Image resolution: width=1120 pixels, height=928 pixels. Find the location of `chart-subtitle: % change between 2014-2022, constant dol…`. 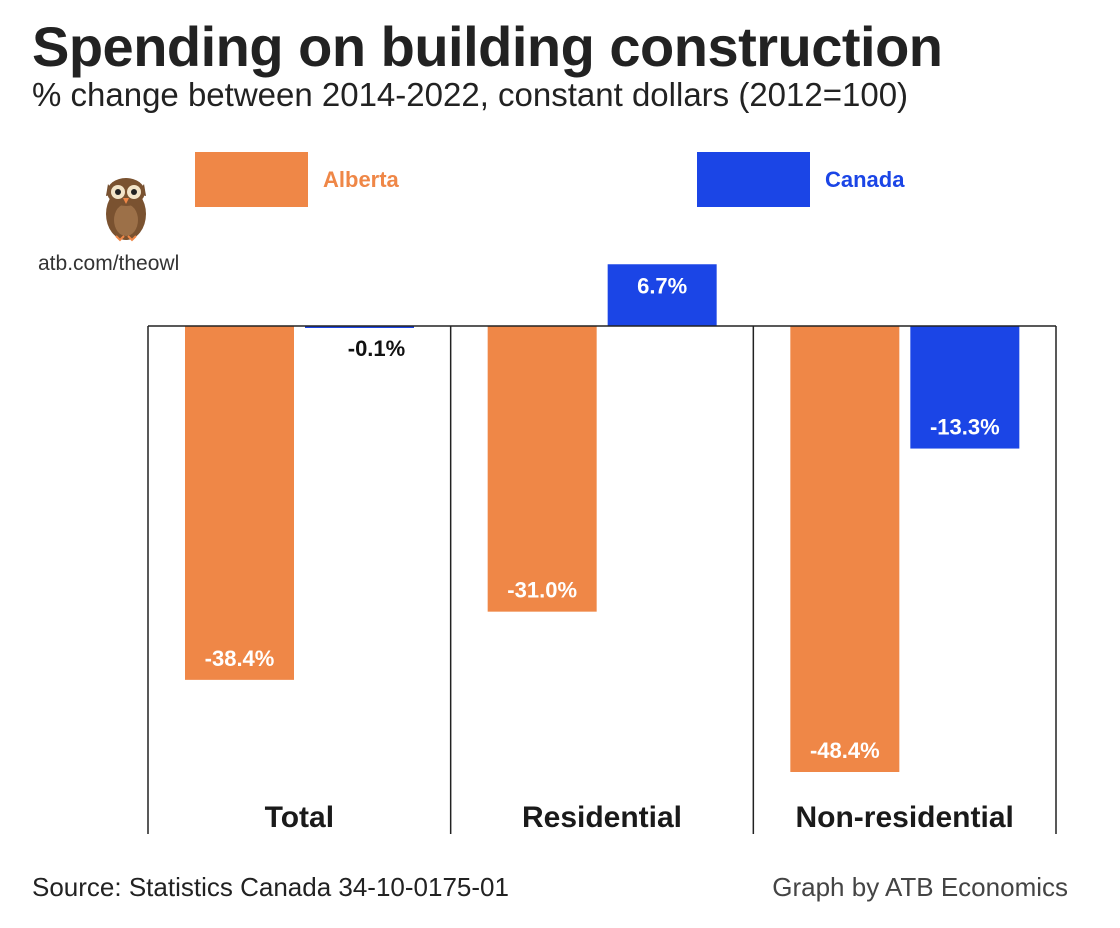

chart-subtitle: % change between 2014-2022, constant dol… is located at coordinates (470, 94).